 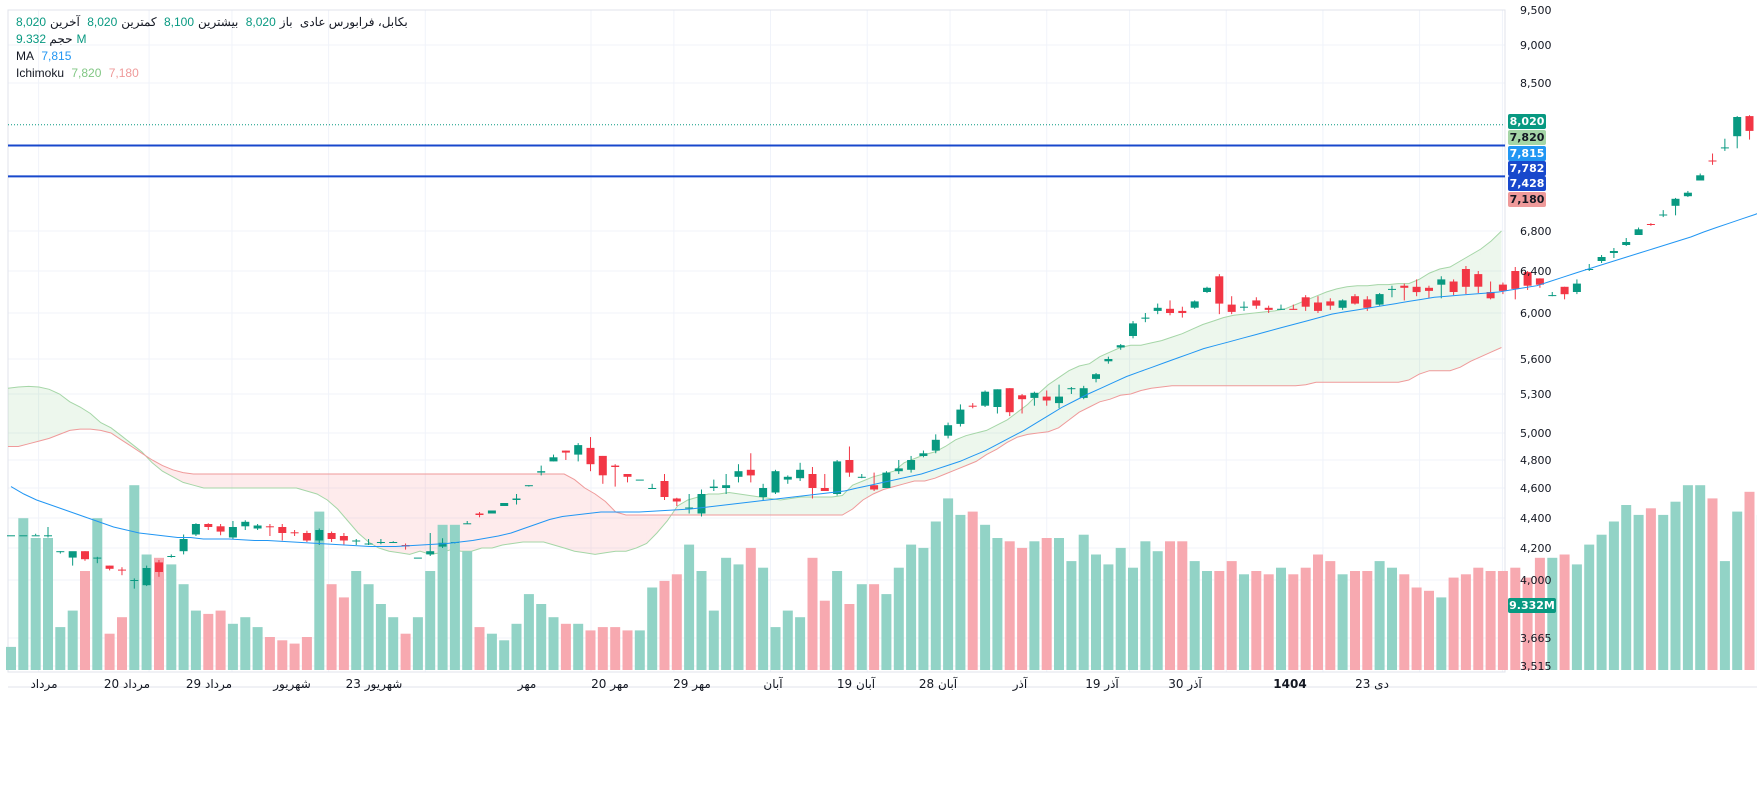 I want to click on legend-volume: حجم 9.332M, so click(x=53, y=39).